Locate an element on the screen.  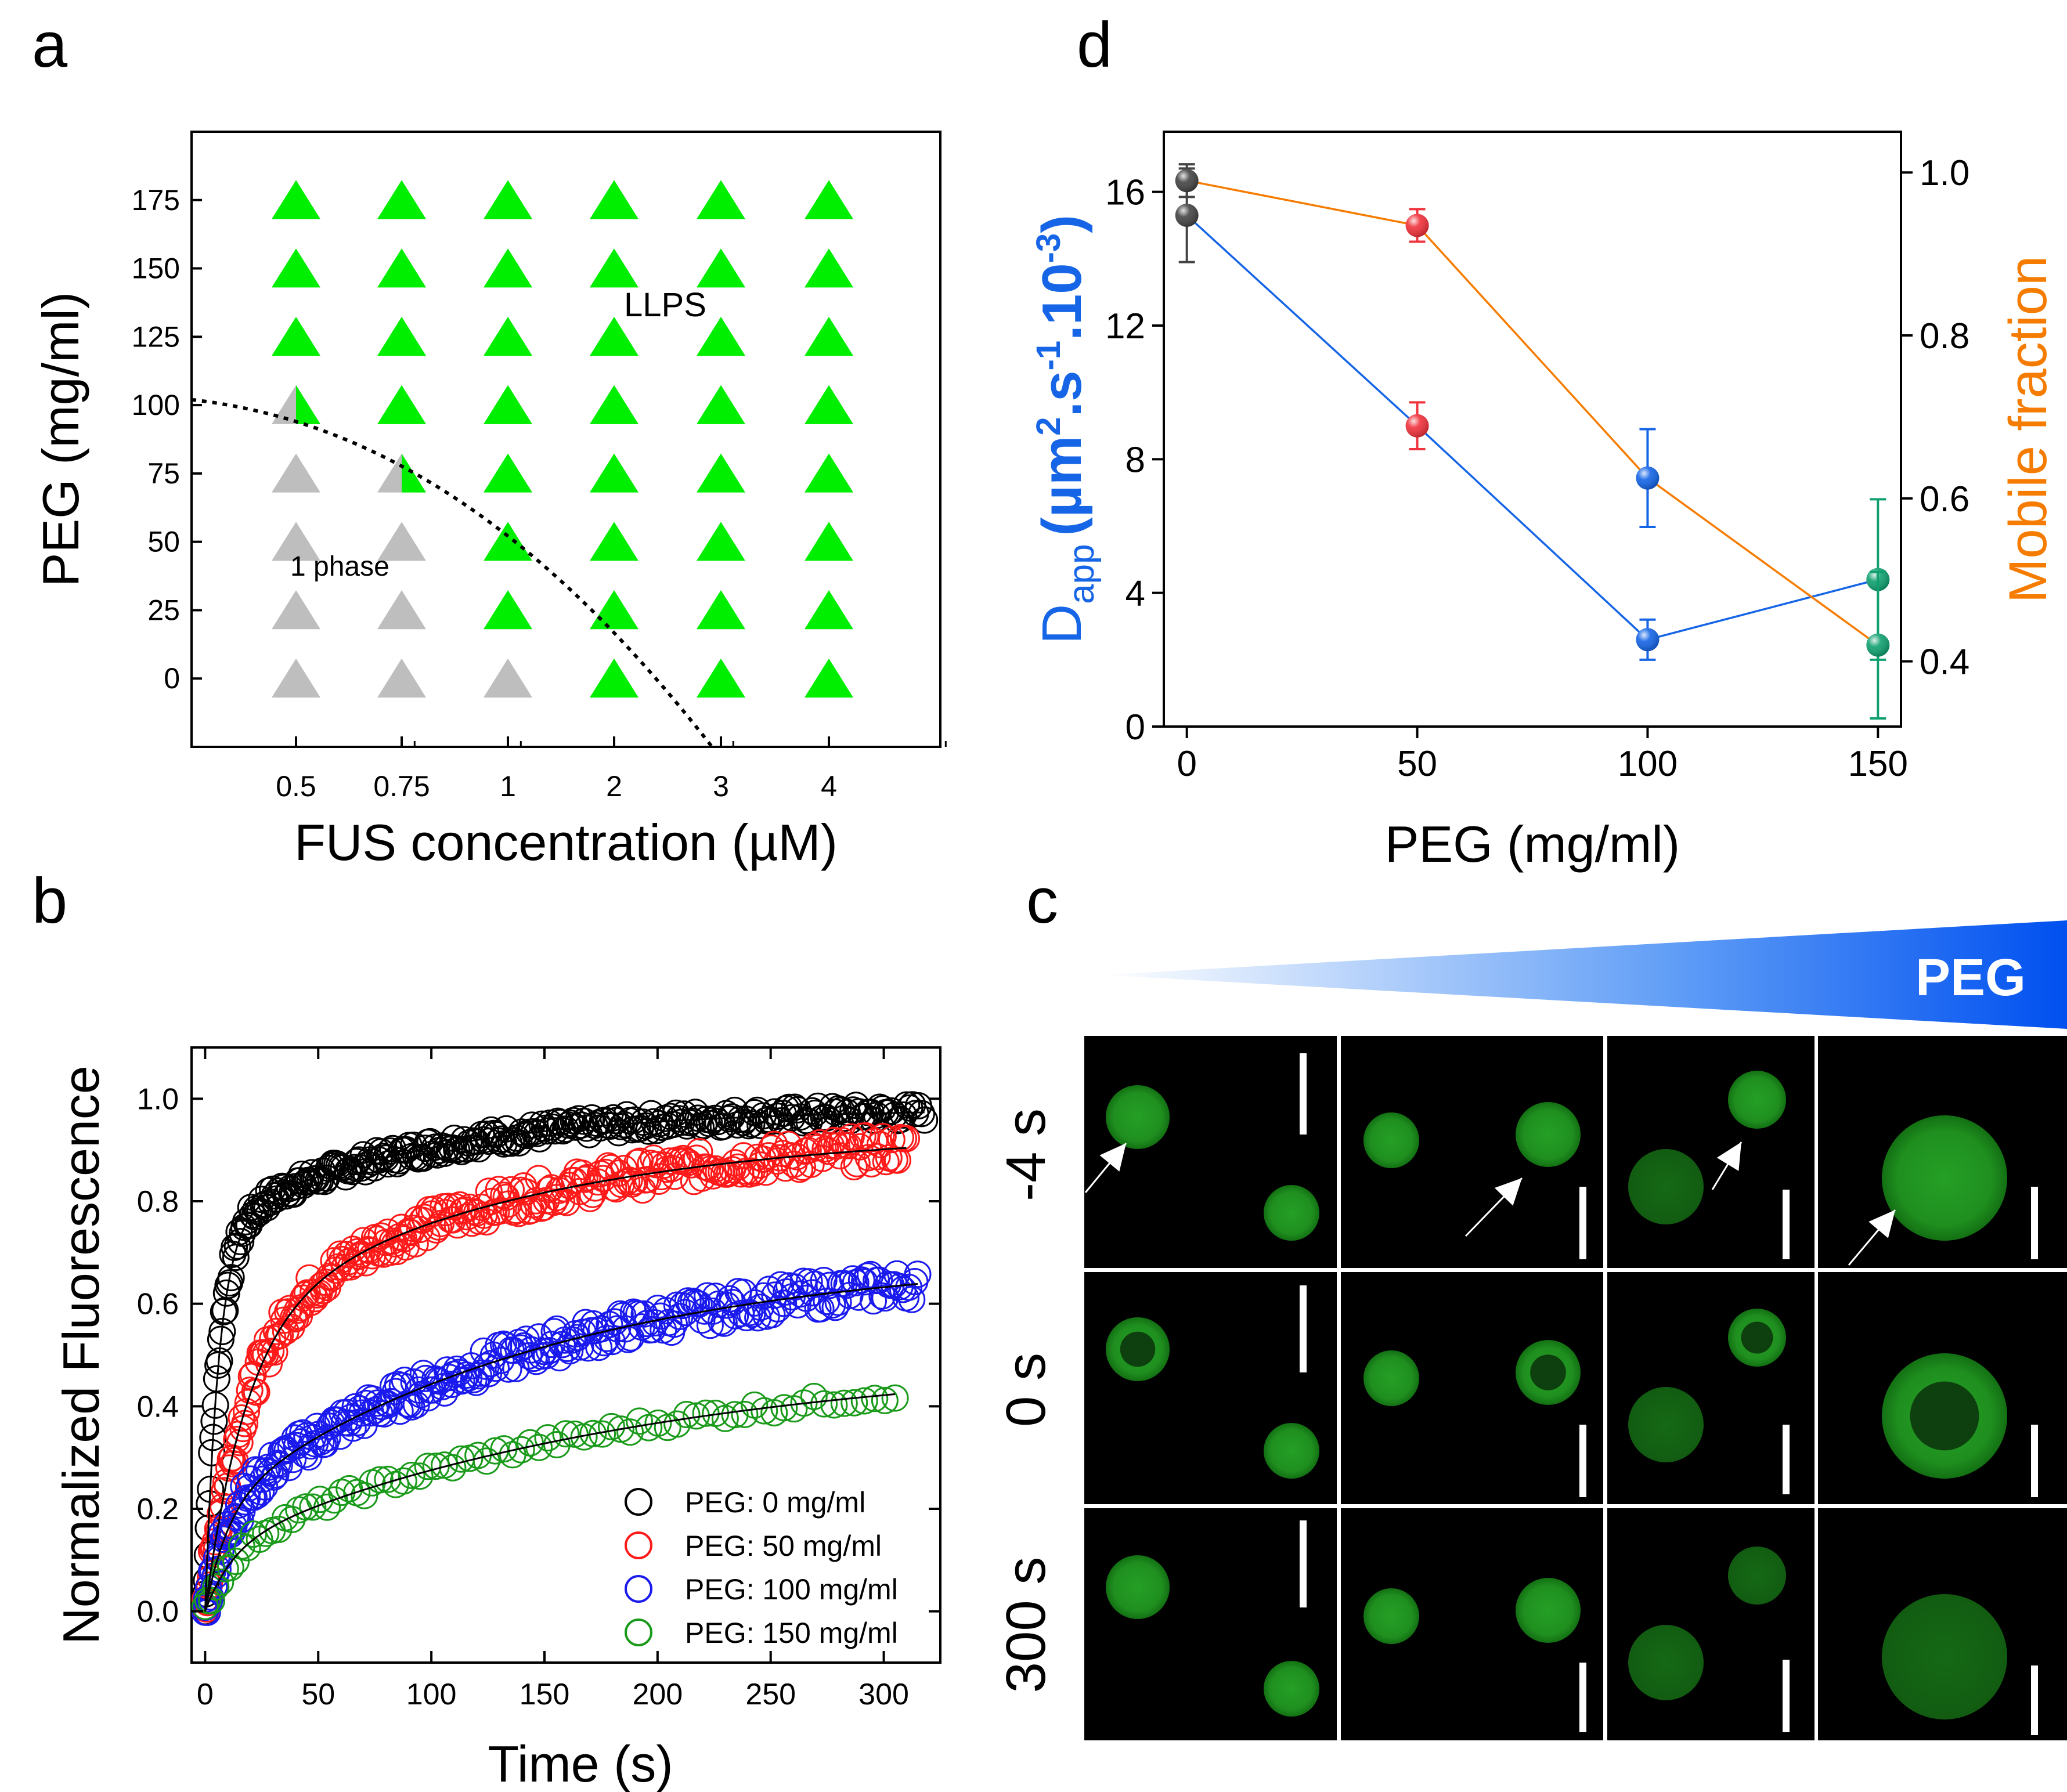
droplet-3b is located at coordinates (1291, 1689).